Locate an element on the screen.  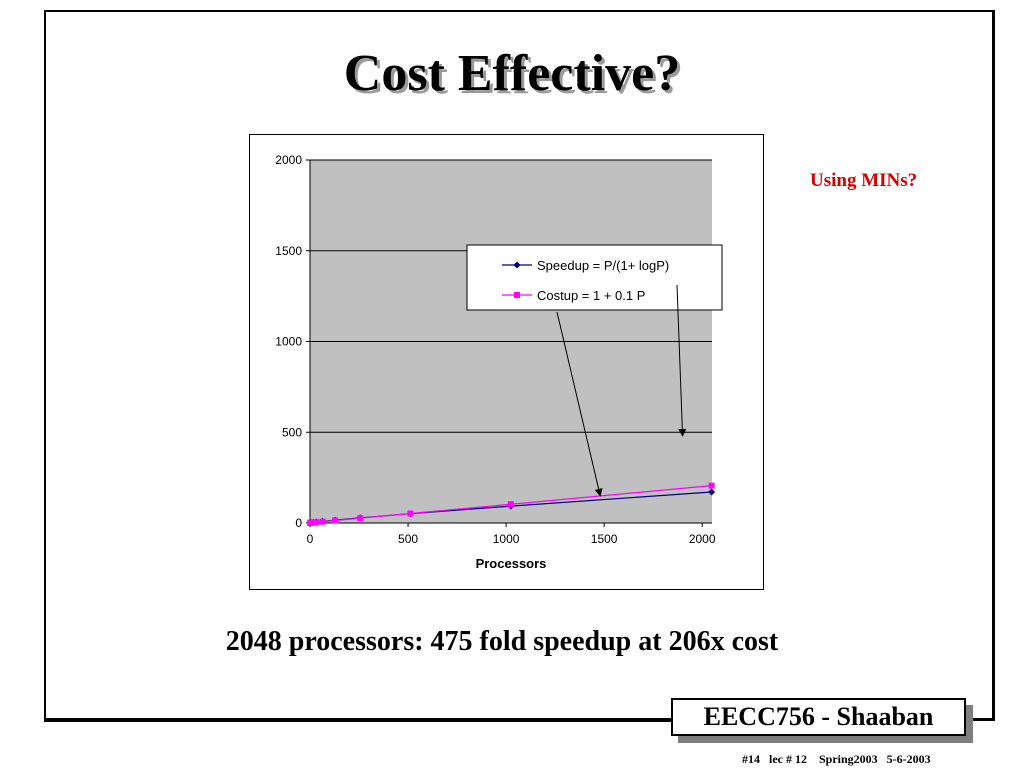
legend-entry: Costup = 1 + 0.1 P is located at coordinates (591, 295).